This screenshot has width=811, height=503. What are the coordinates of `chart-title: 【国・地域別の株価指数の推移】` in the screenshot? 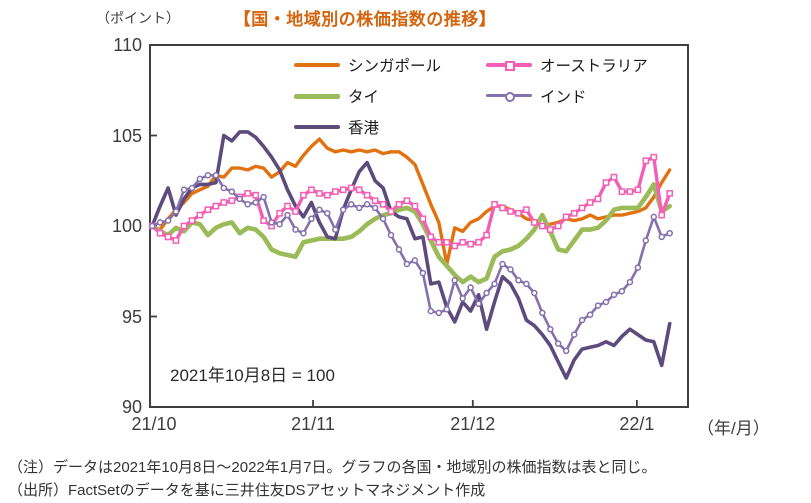 It's located at (365, 19).